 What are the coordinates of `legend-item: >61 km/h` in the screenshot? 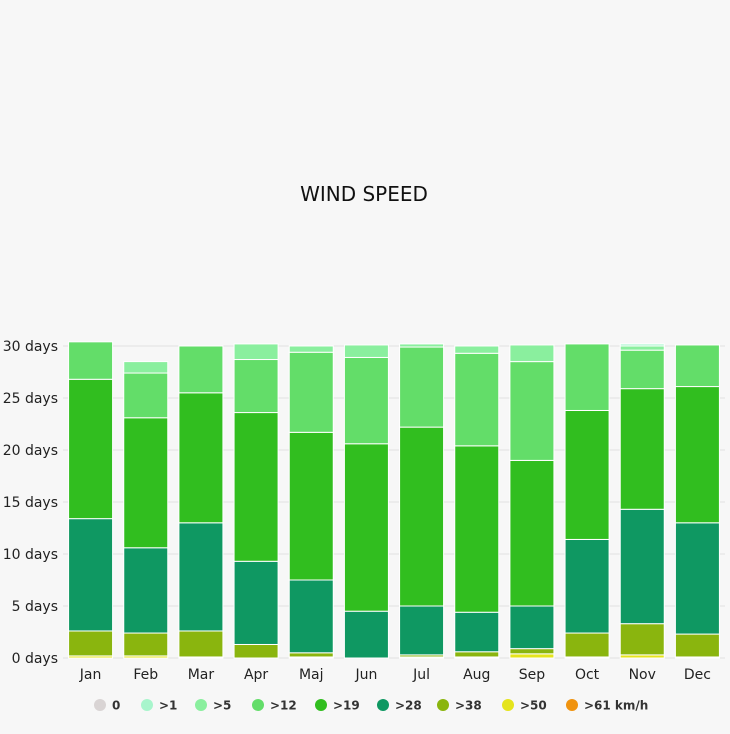 It's located at (607, 706).